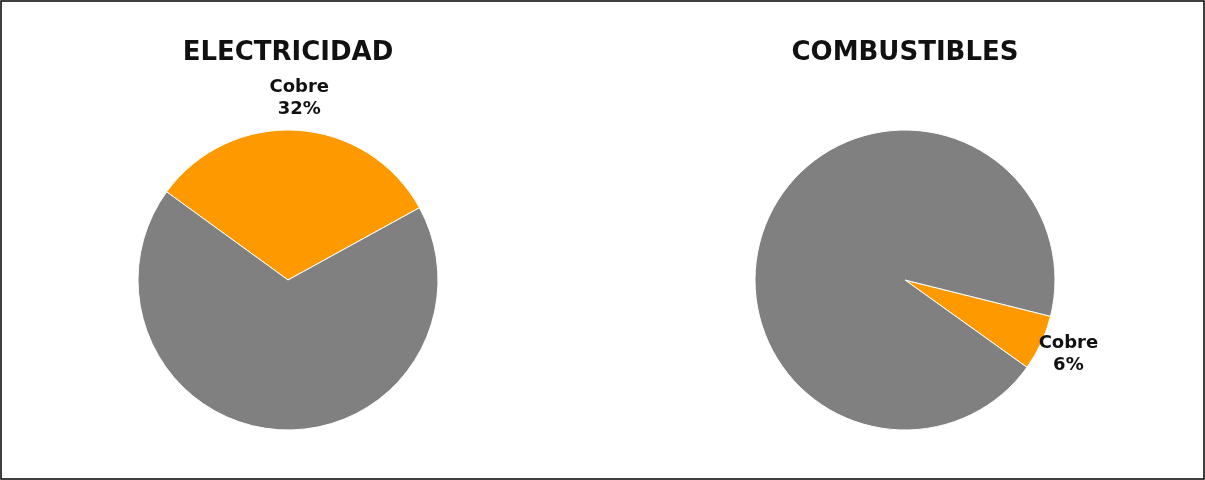 The height and width of the screenshot is (480, 1205). What do you see at coordinates (299, 108) in the screenshot?
I see `data-label: 32%` at bounding box center [299, 108].